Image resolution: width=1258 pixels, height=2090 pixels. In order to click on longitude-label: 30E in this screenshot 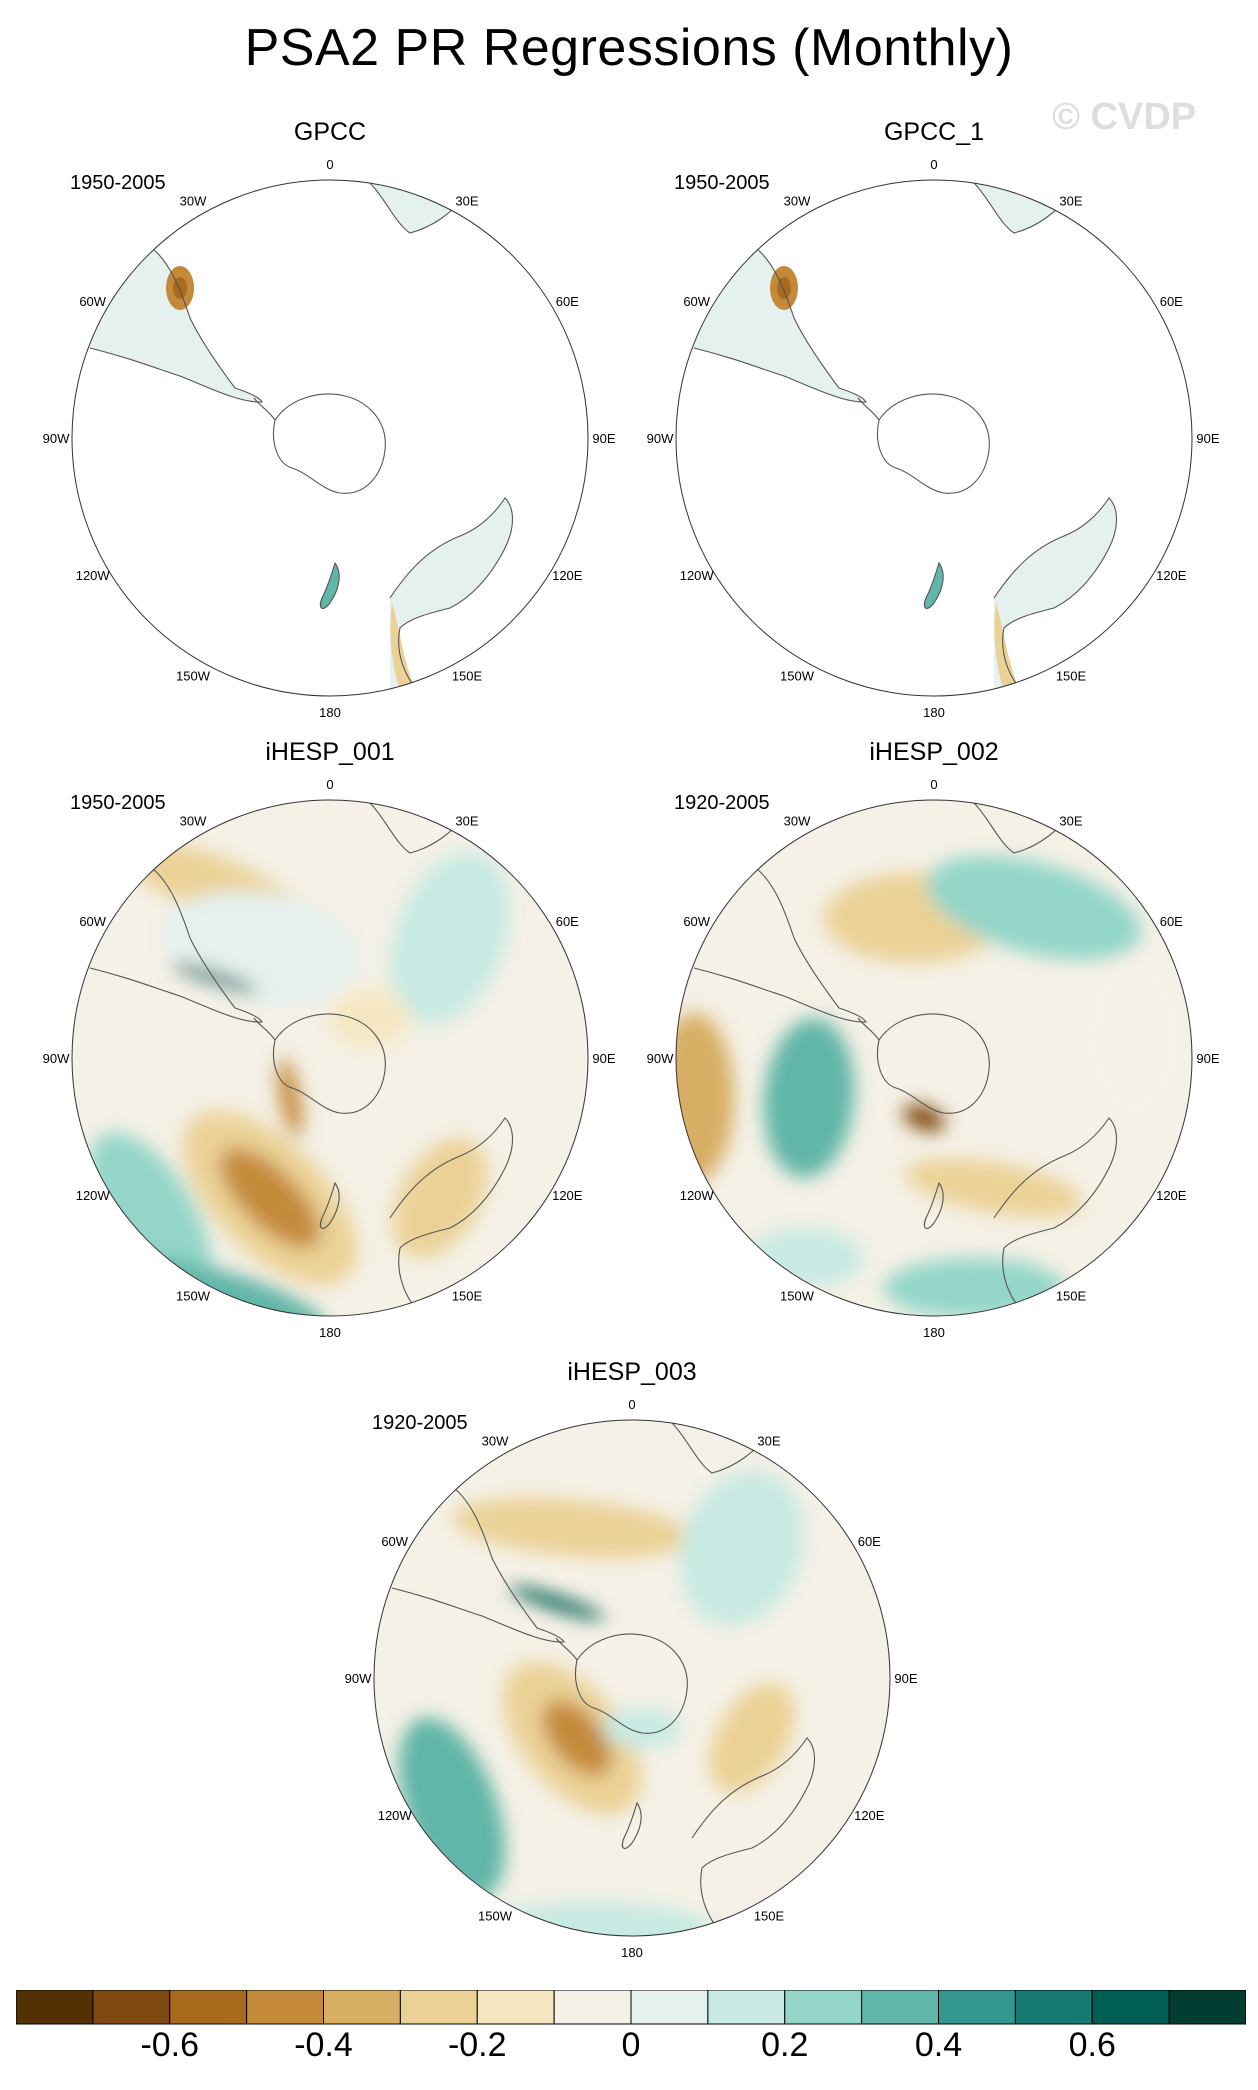, I will do `click(466, 821)`.